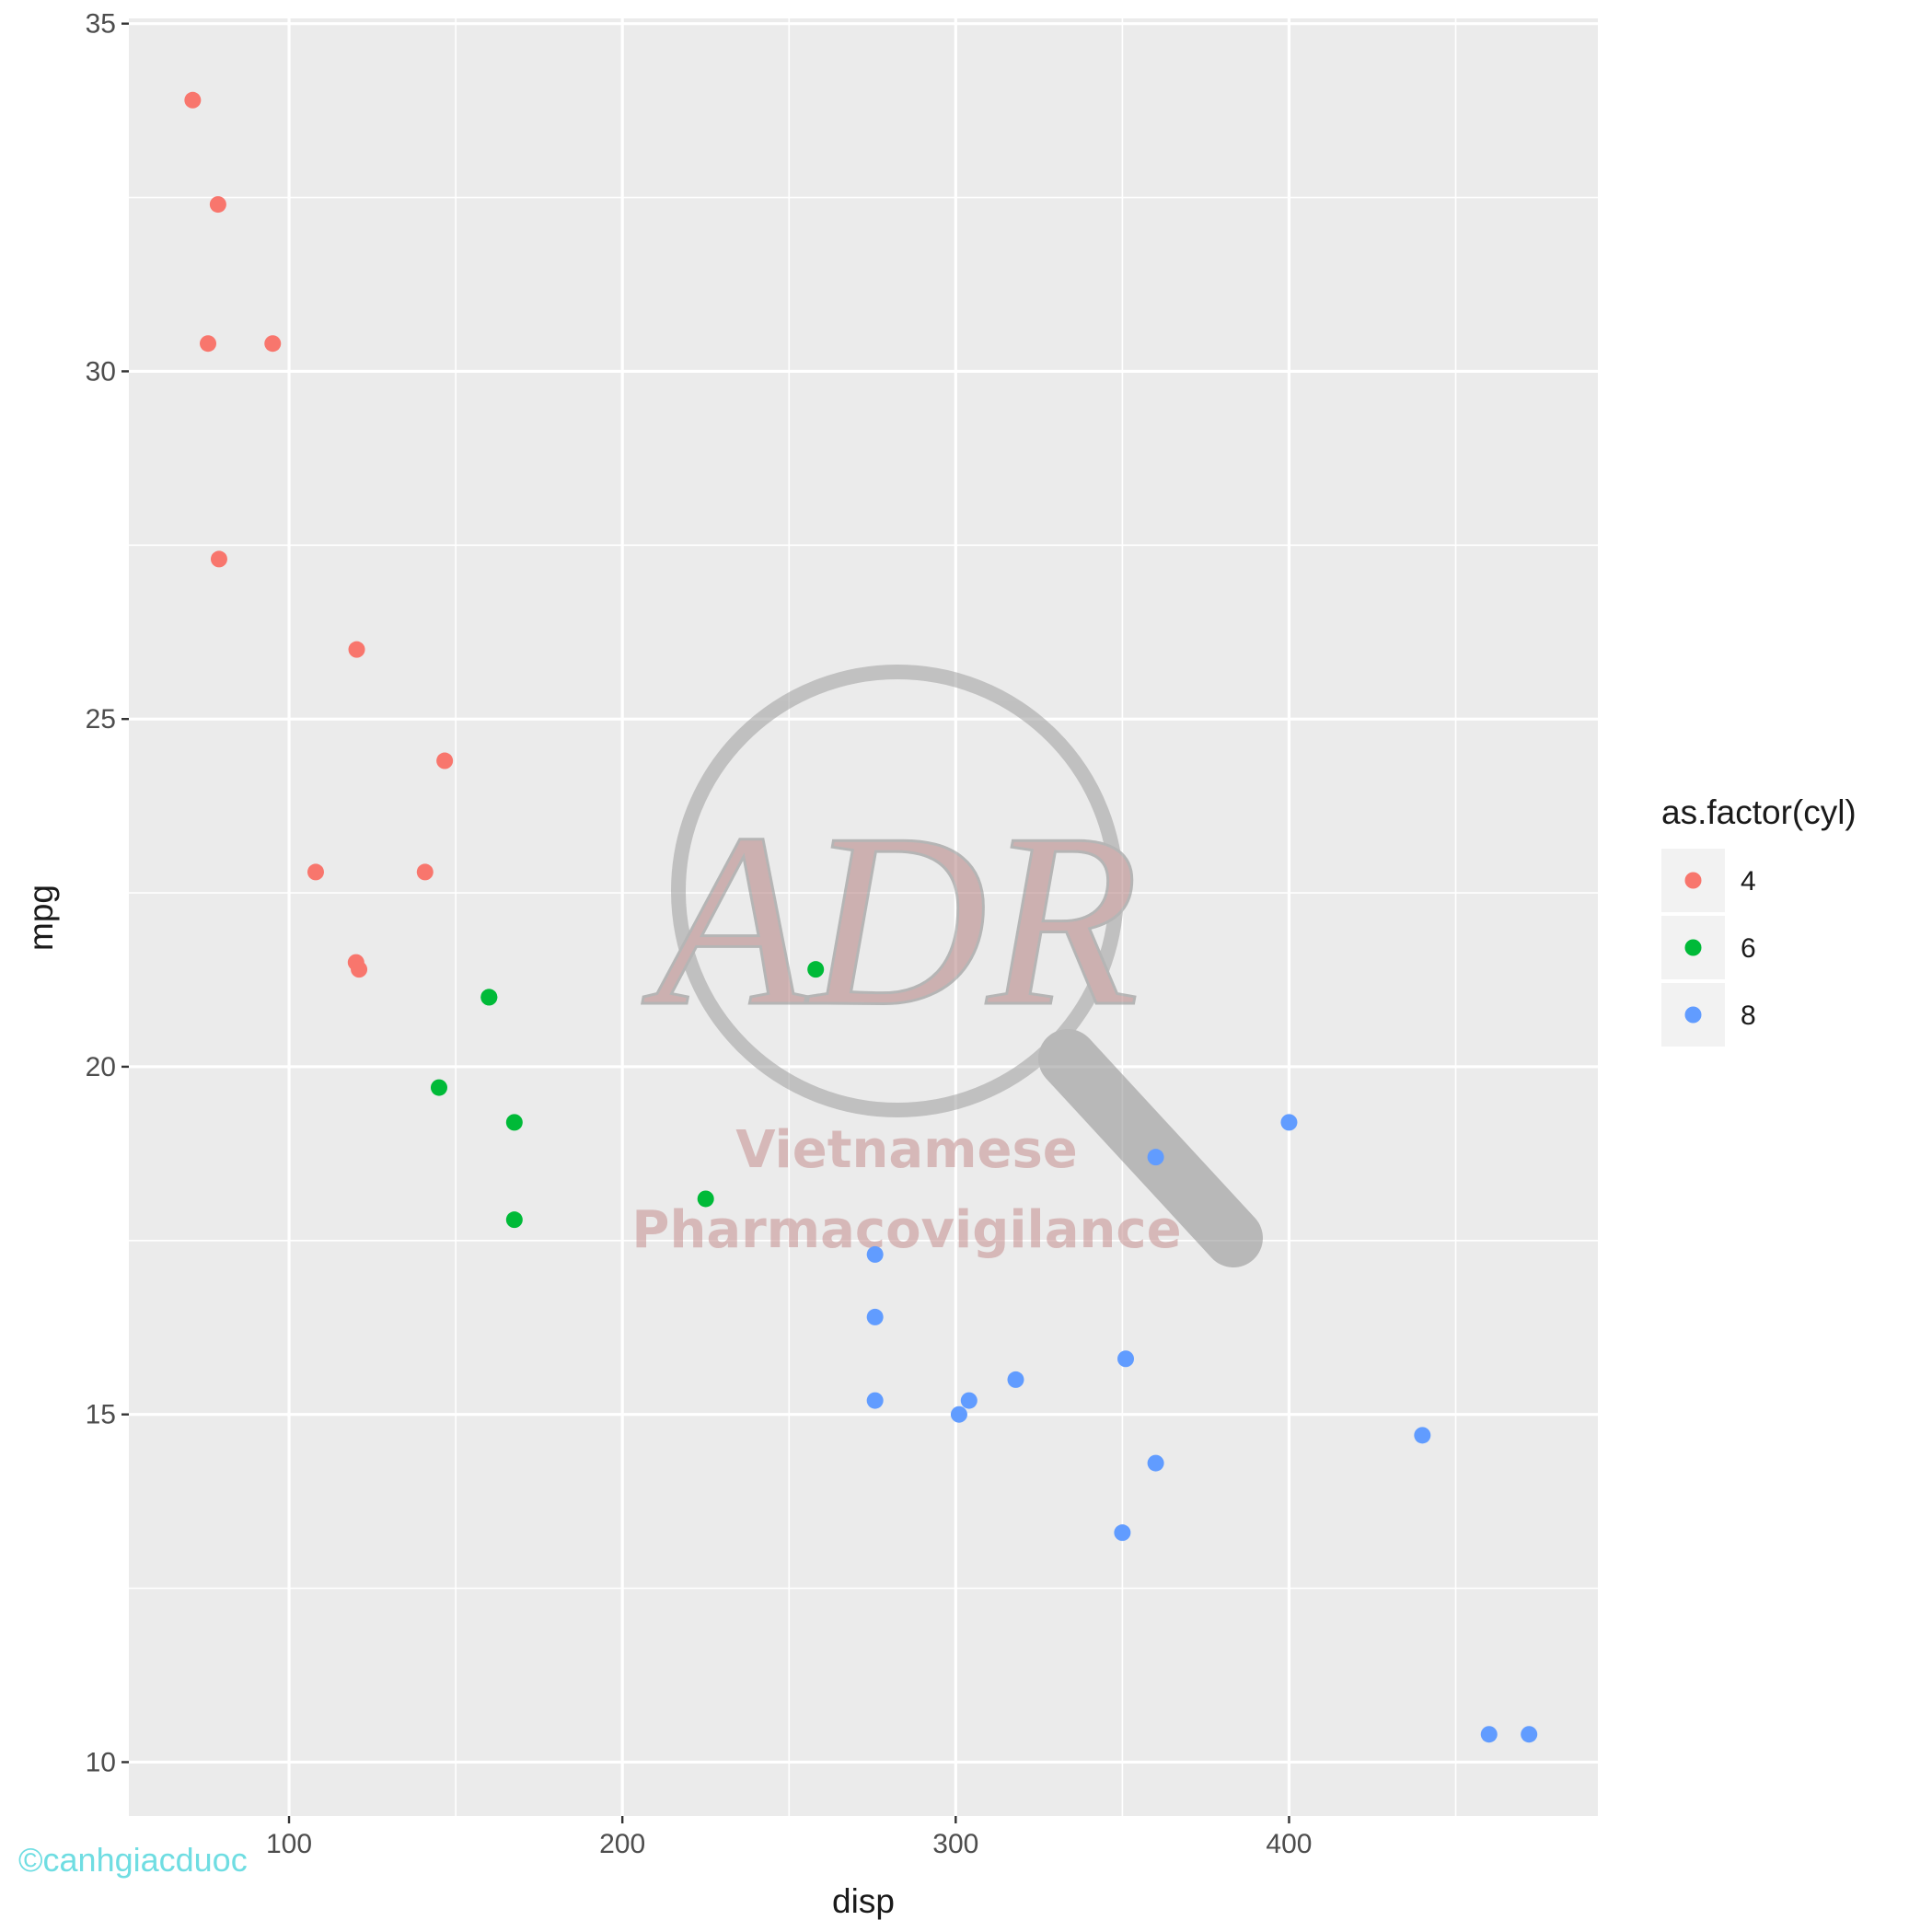 The image size is (1932, 1932). Describe the element at coordinates (622, 1844) in the screenshot. I see `x-tick-label: 200` at that location.